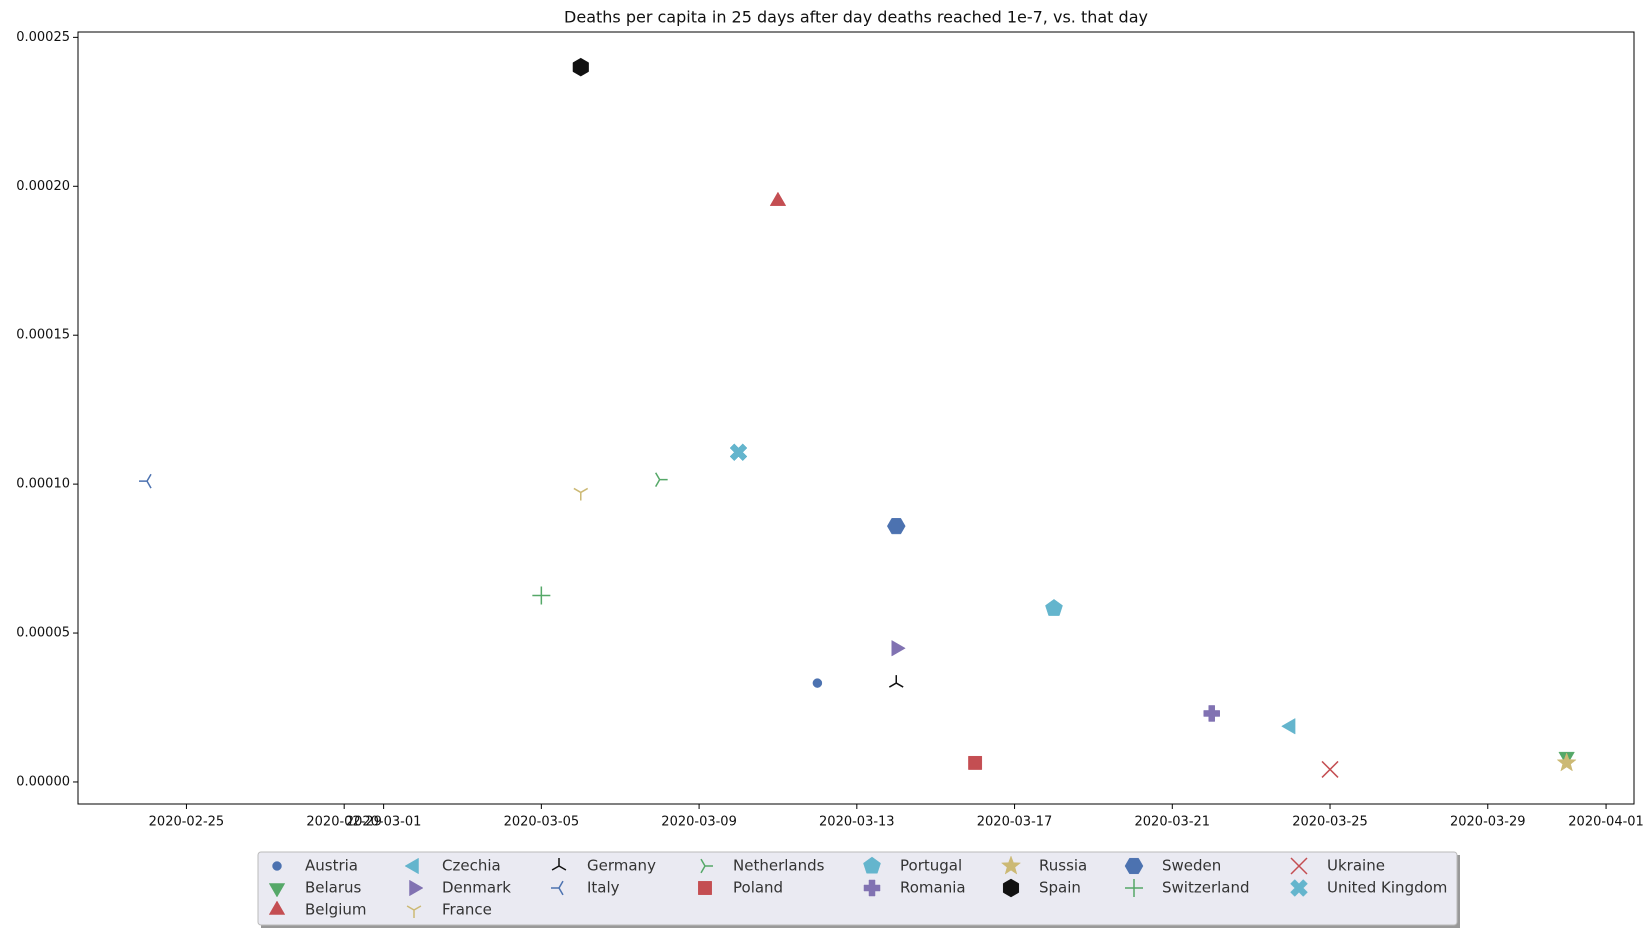  What do you see at coordinates (1330, 822) in the screenshot?
I see `x-tick-label: 2020-03-25` at bounding box center [1330, 822].